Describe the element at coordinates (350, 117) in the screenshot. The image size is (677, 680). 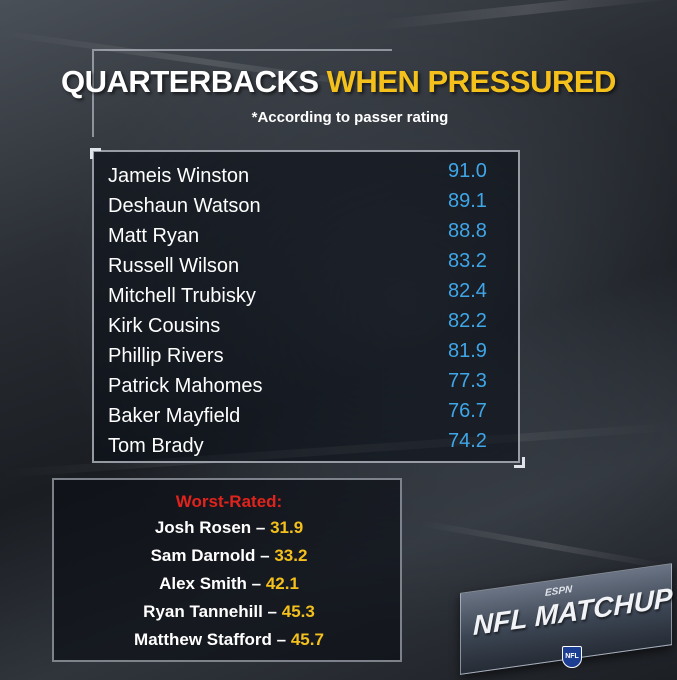
I see `page-subtitle: *According to passer rating` at that location.